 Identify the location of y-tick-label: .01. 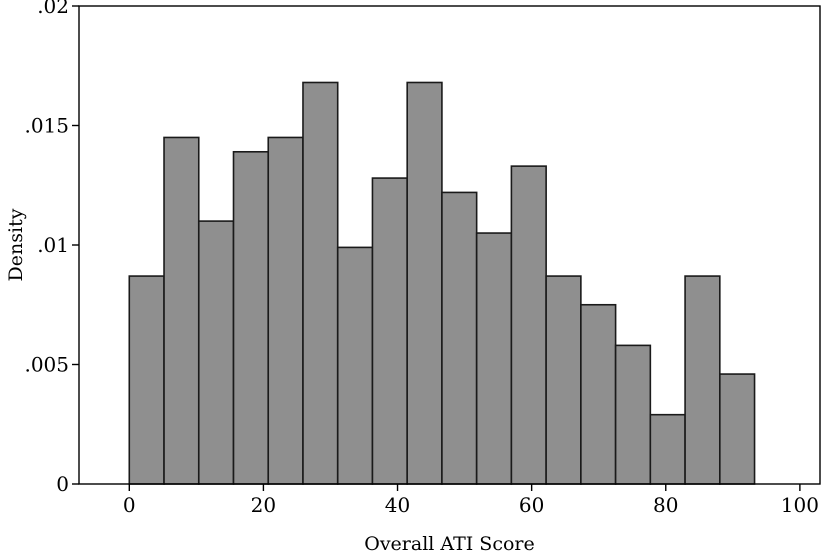
(53, 245).